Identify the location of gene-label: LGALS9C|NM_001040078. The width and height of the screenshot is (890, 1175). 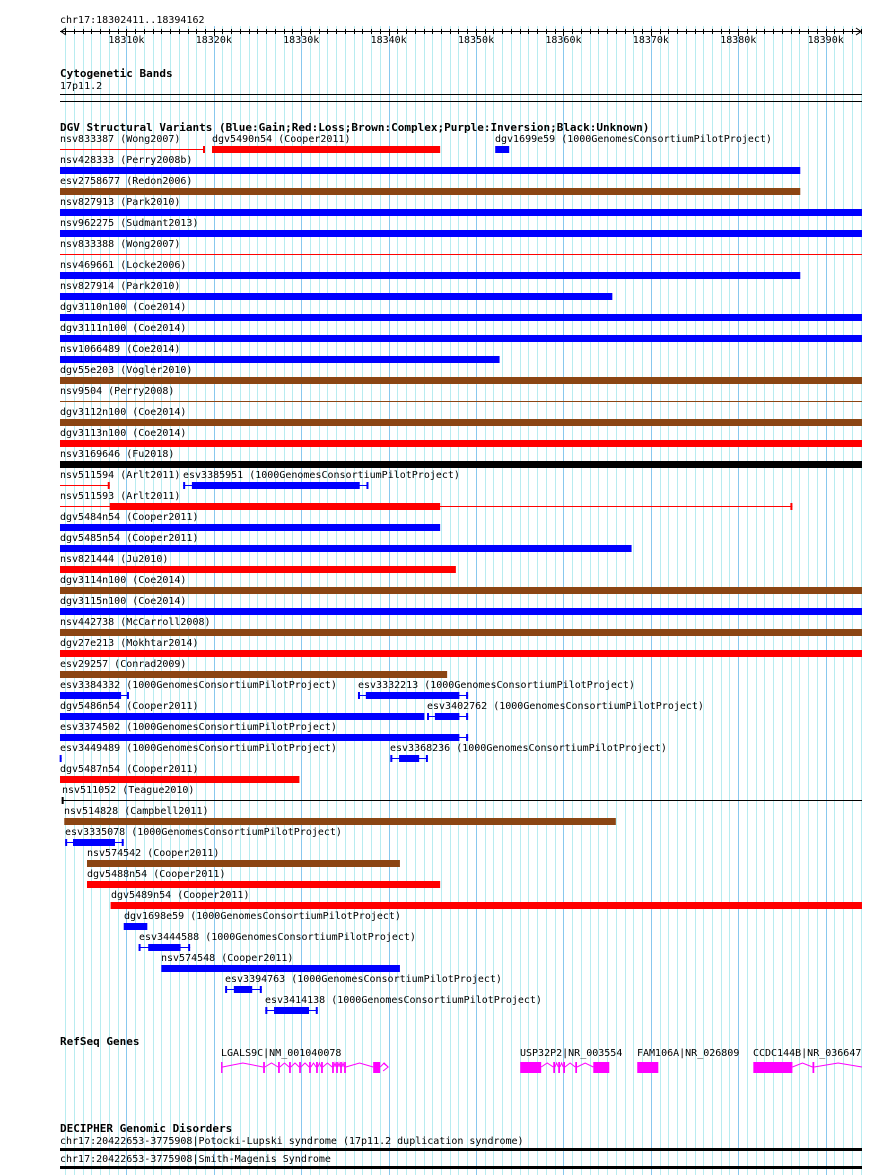
(281, 1053).